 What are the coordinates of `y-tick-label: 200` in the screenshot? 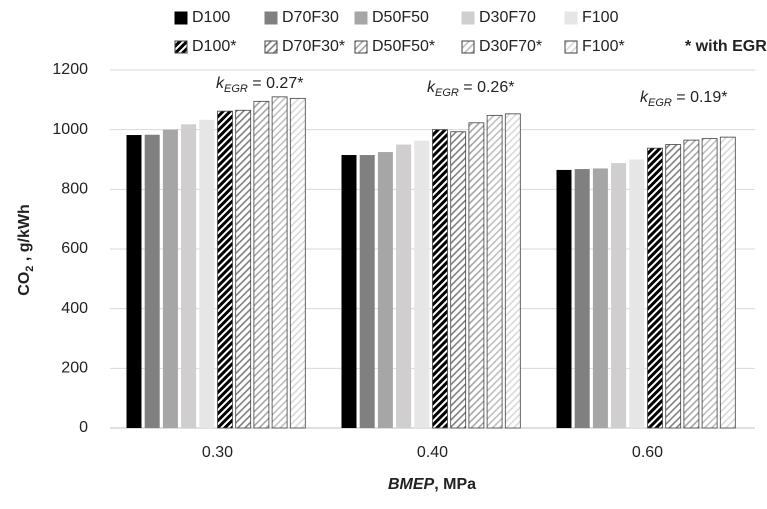 It's located at (74, 368).